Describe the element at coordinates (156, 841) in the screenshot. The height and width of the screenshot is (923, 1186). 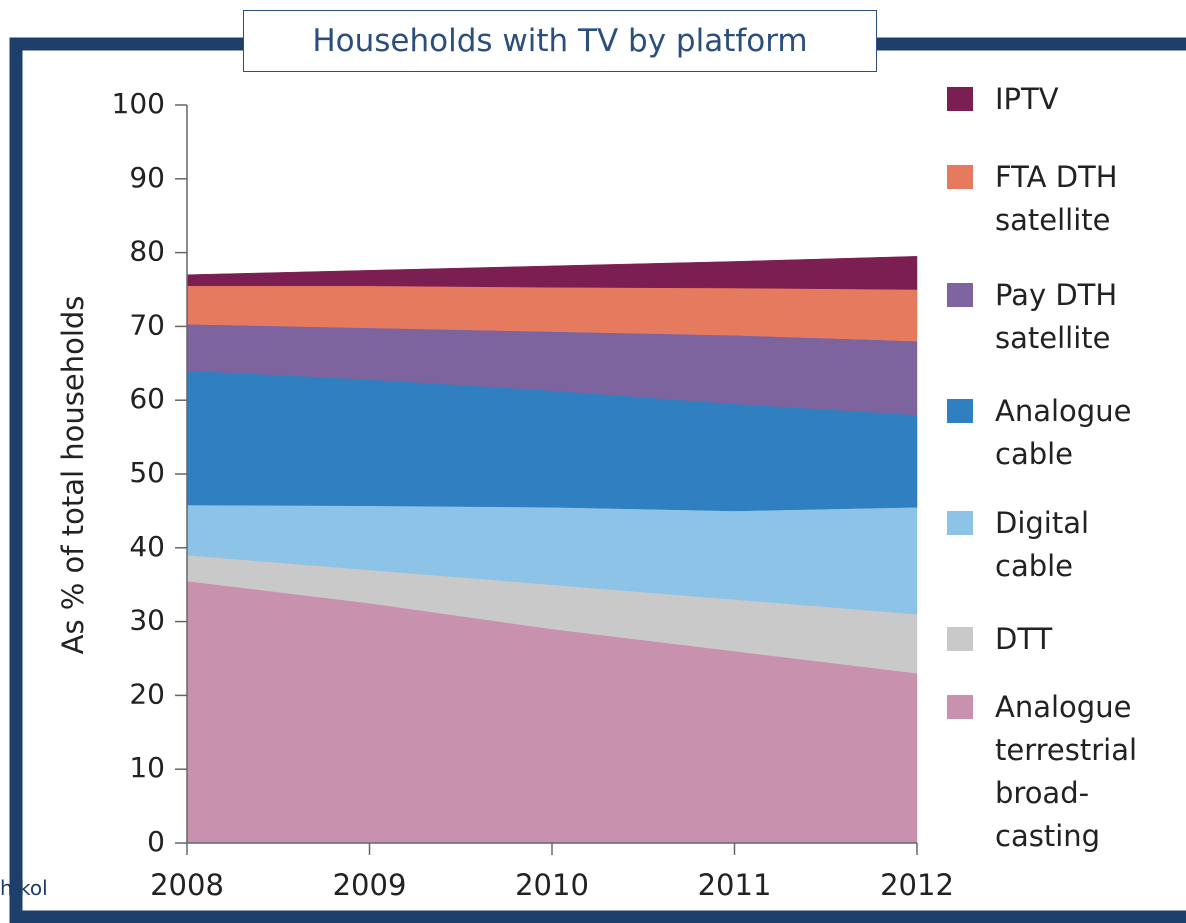
I see `y-tick-label: 0` at that location.